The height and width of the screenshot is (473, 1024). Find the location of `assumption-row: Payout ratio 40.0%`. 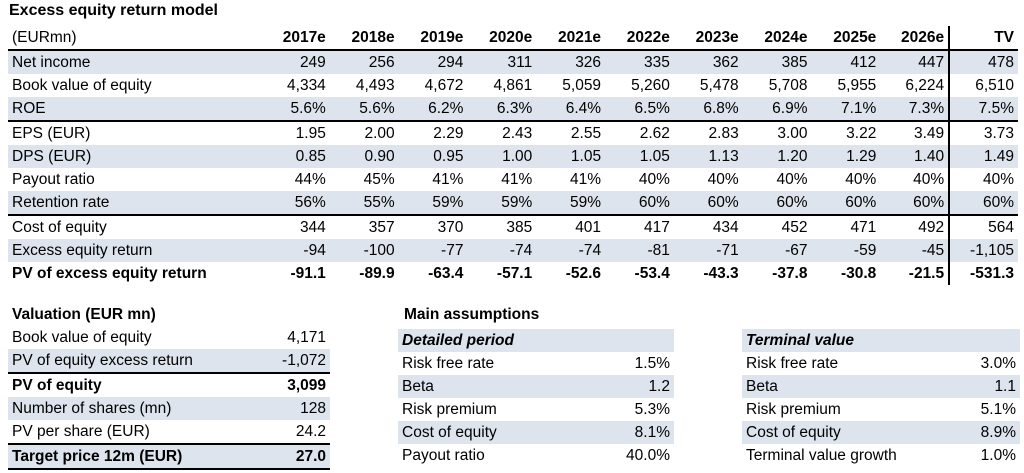

assumption-row: Payout ratio 40.0% is located at coordinates (536, 455).